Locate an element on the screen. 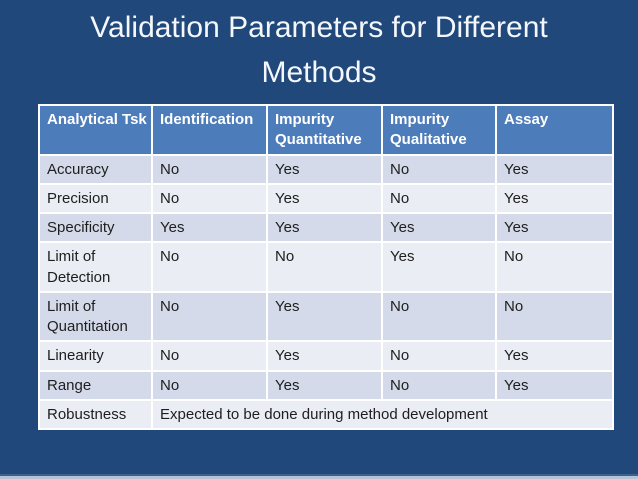 This screenshot has width=638, height=479. row-label-cell: Linearity is located at coordinates (95, 356).